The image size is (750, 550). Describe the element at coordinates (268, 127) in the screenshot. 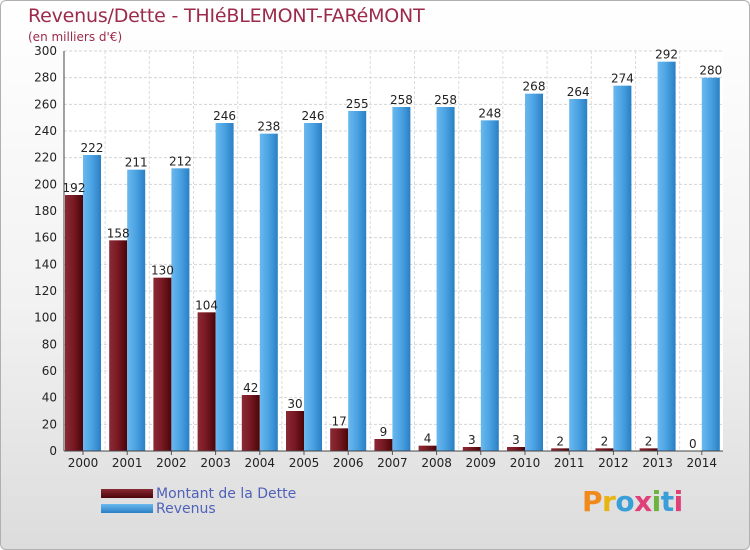

I see `data-label-revenus: 238` at that location.